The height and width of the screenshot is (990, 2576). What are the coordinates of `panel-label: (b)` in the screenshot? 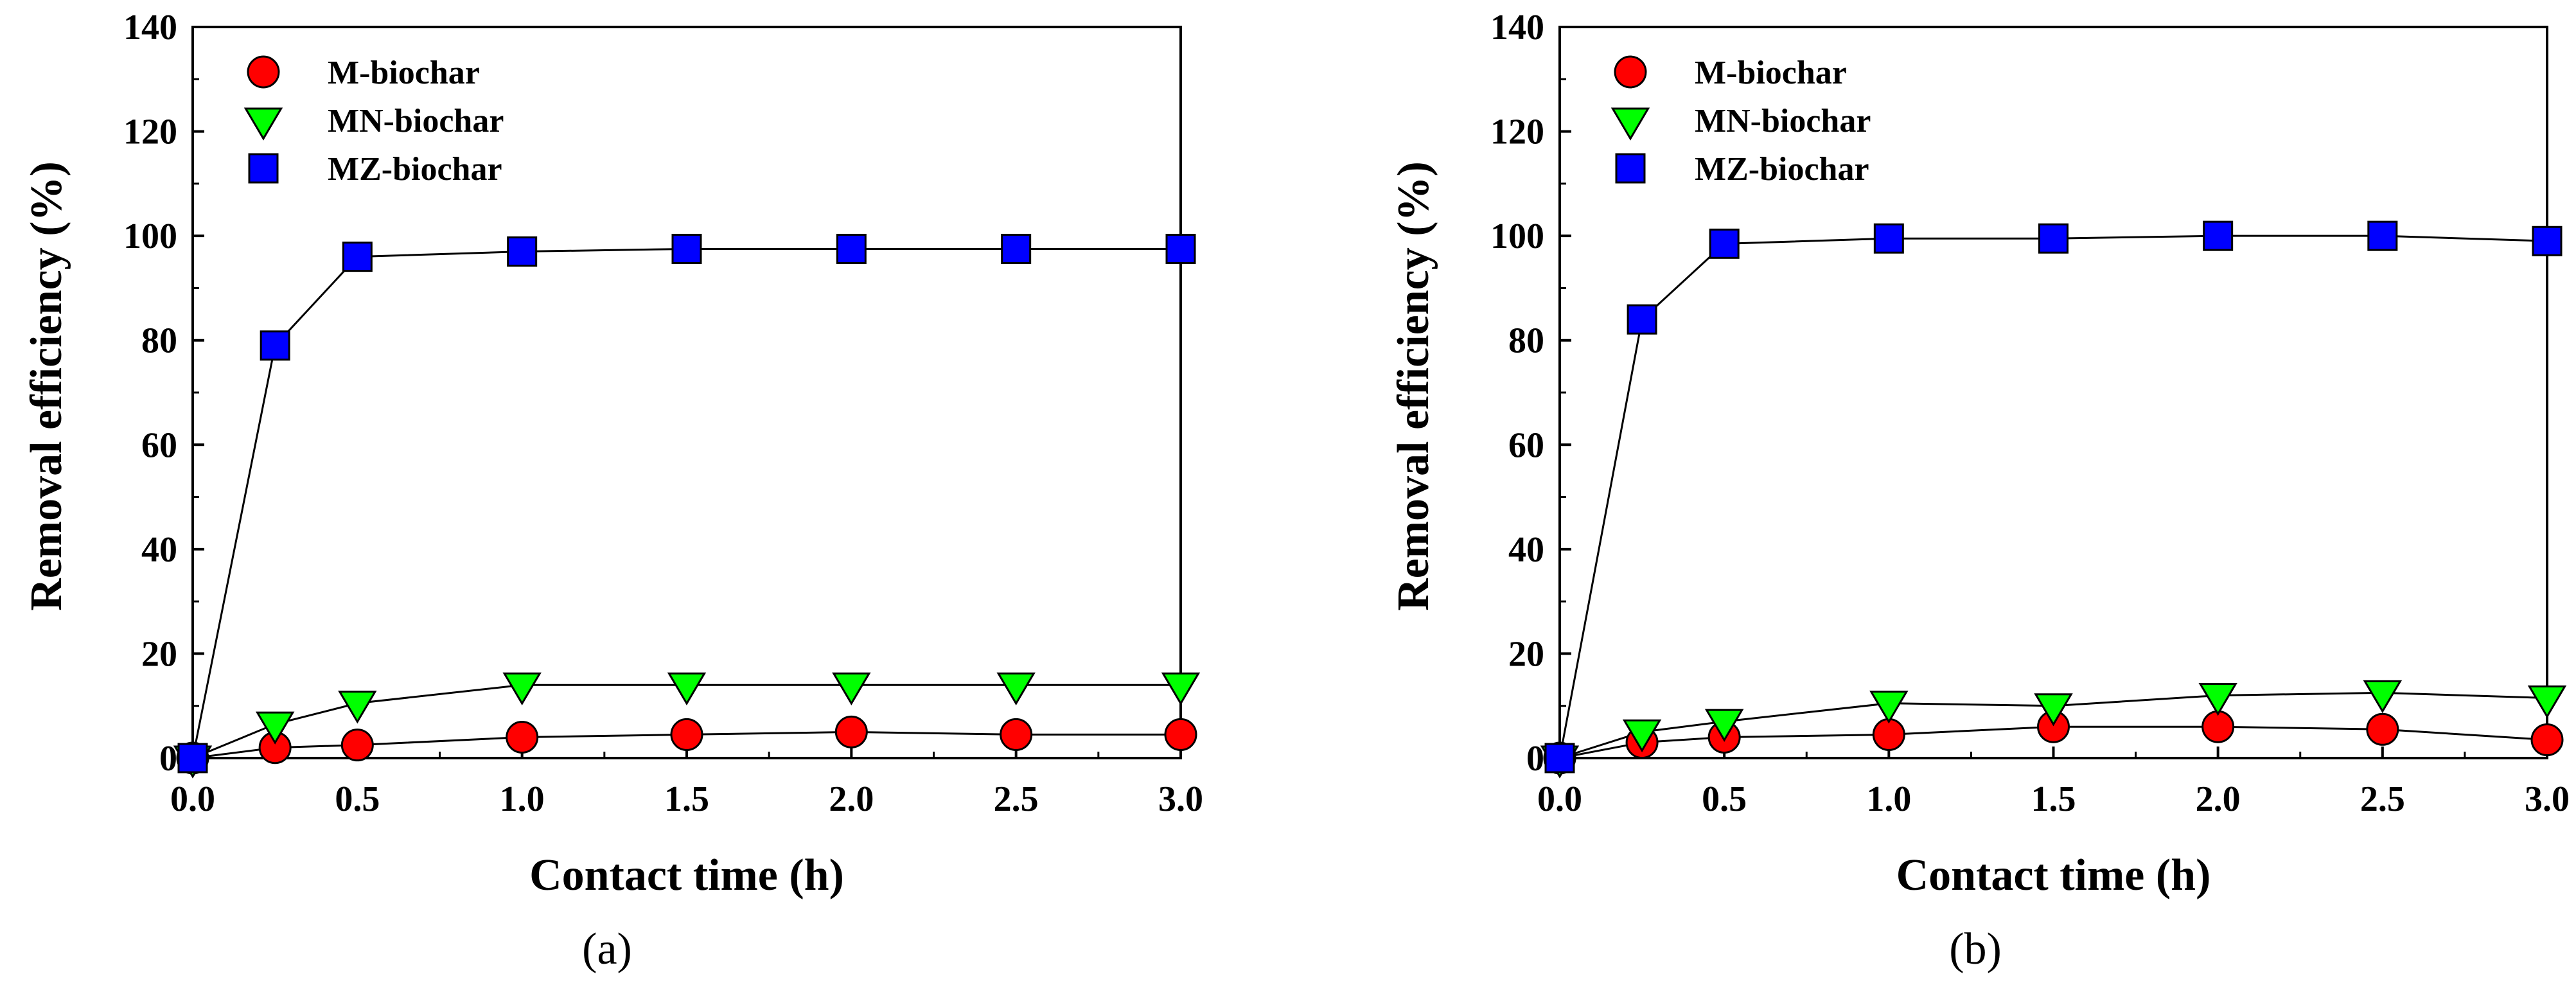 It's located at (1975, 949).